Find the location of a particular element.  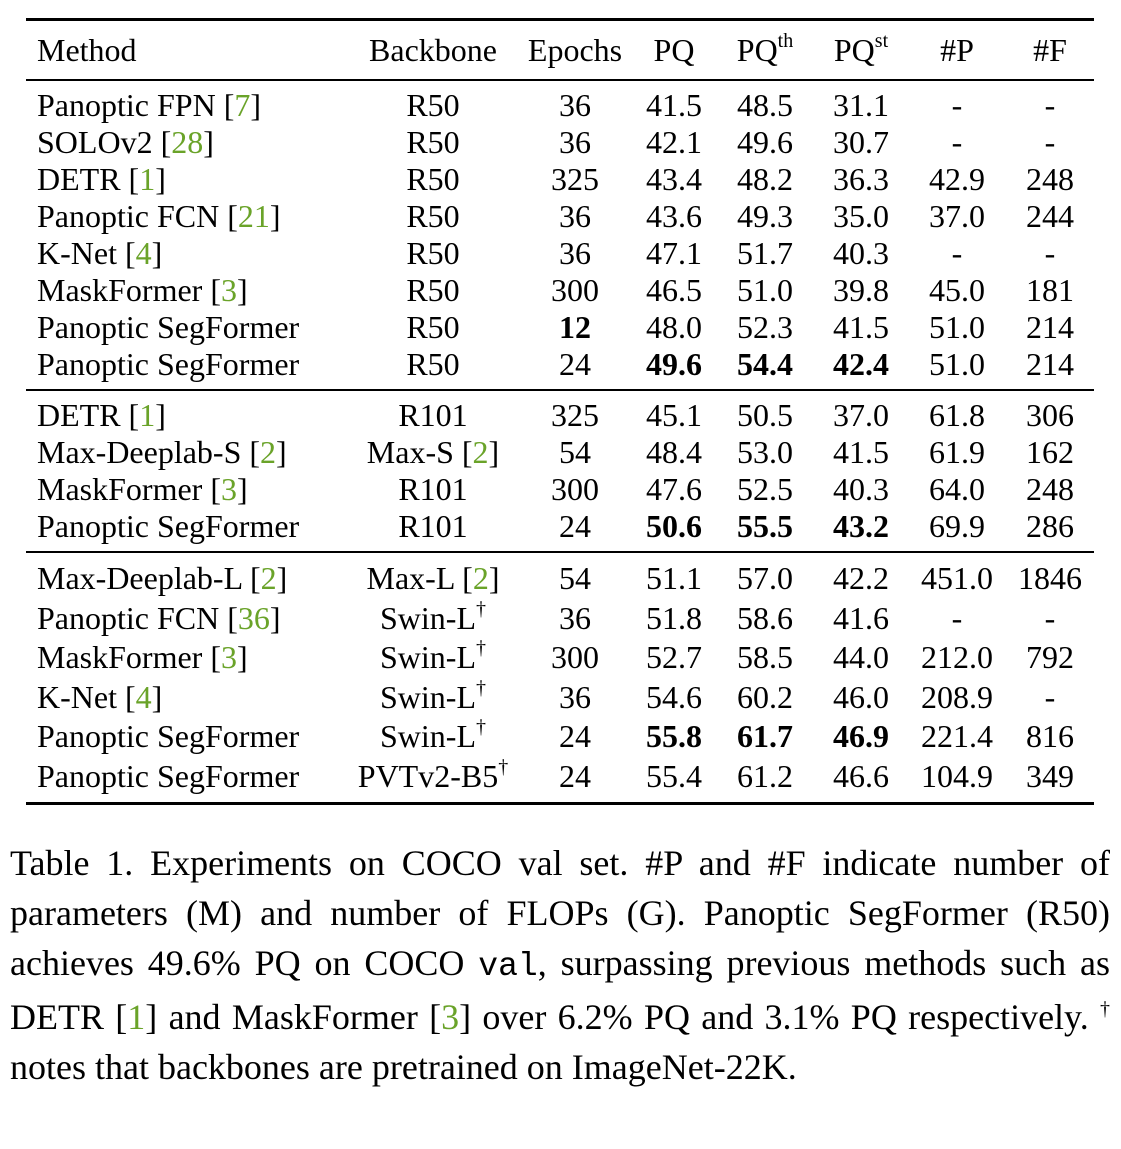

cell-params: 64.0 is located at coordinates (957, 489).